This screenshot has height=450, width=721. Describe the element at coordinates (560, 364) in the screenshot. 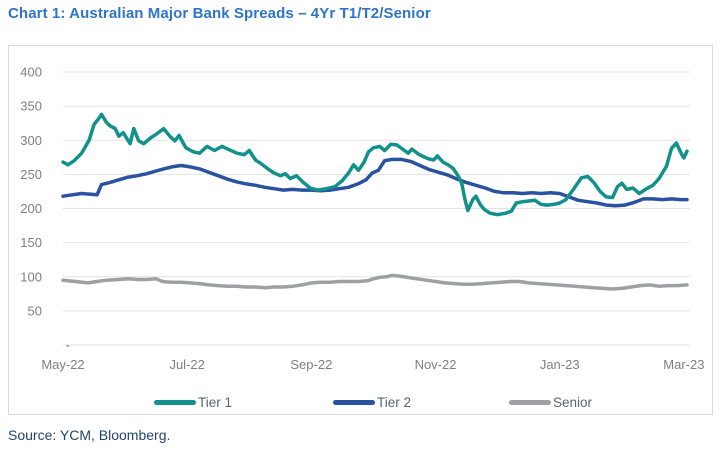

I see `x-axis-tick-Jan-23: Jan-23` at that location.